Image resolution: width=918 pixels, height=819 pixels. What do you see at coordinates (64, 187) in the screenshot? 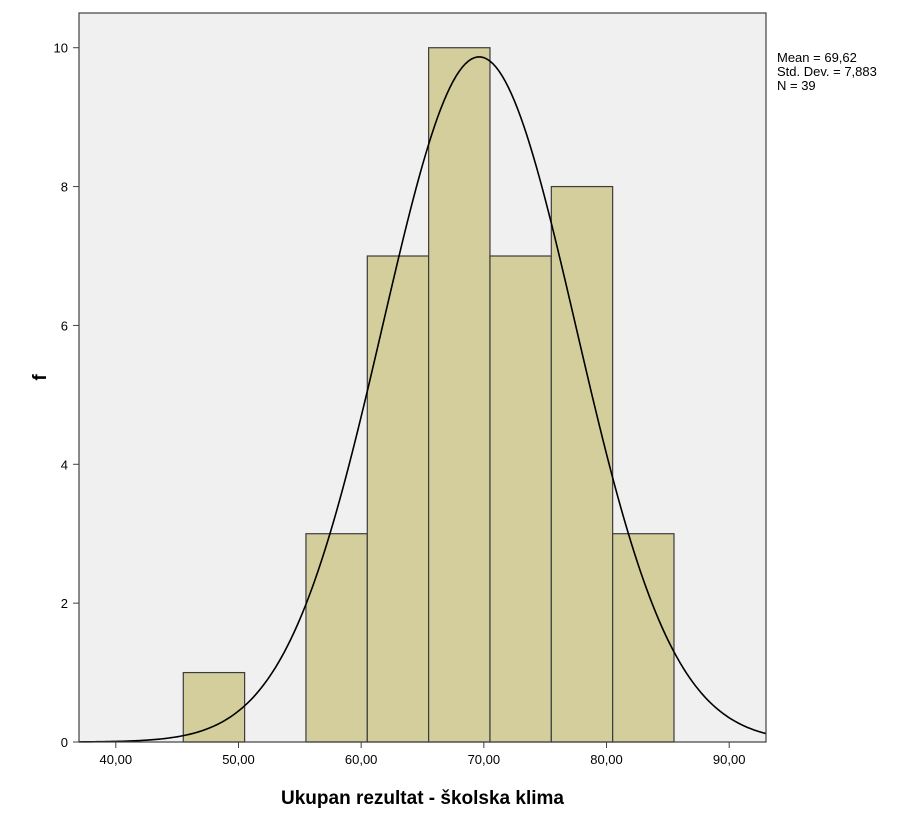
I see `y-tick-label: 8` at bounding box center [64, 187].